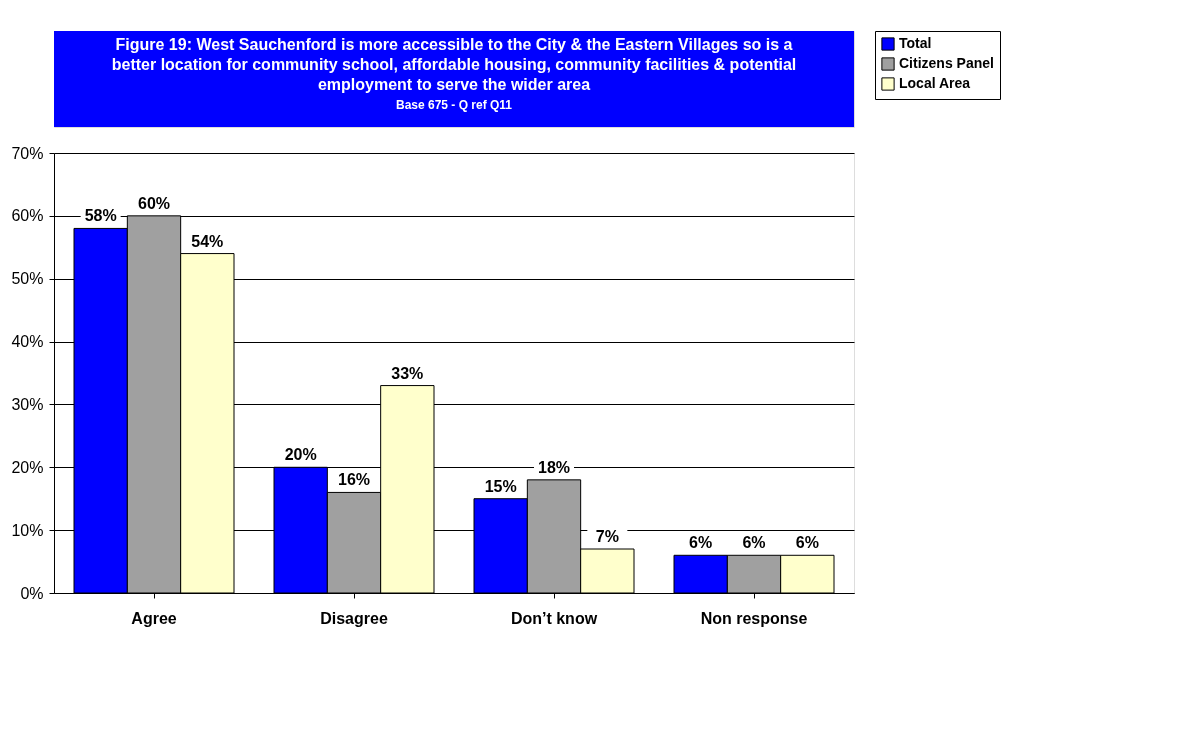 This screenshot has width=1179, height=733. What do you see at coordinates (754, 618) in the screenshot?
I see `x-tick-label: Non response` at bounding box center [754, 618].